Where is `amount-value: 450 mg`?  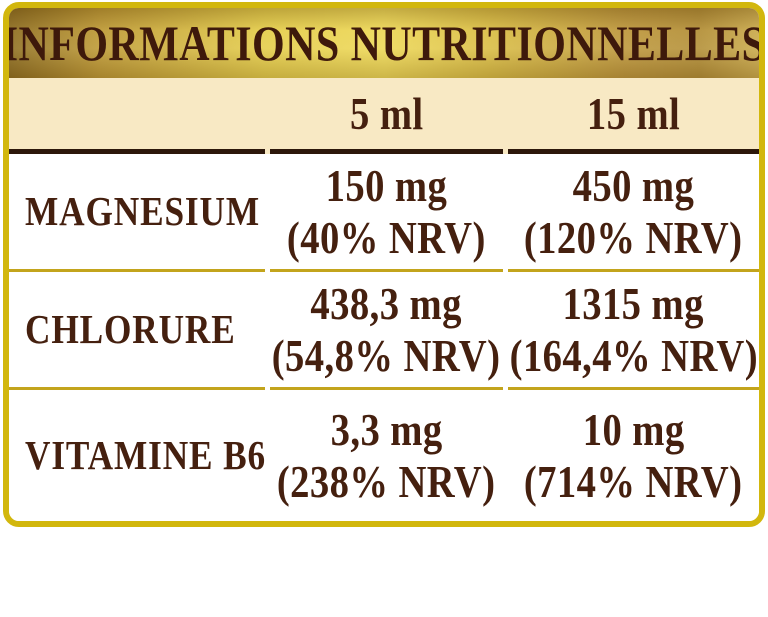 amount-value: 450 mg is located at coordinates (633, 185).